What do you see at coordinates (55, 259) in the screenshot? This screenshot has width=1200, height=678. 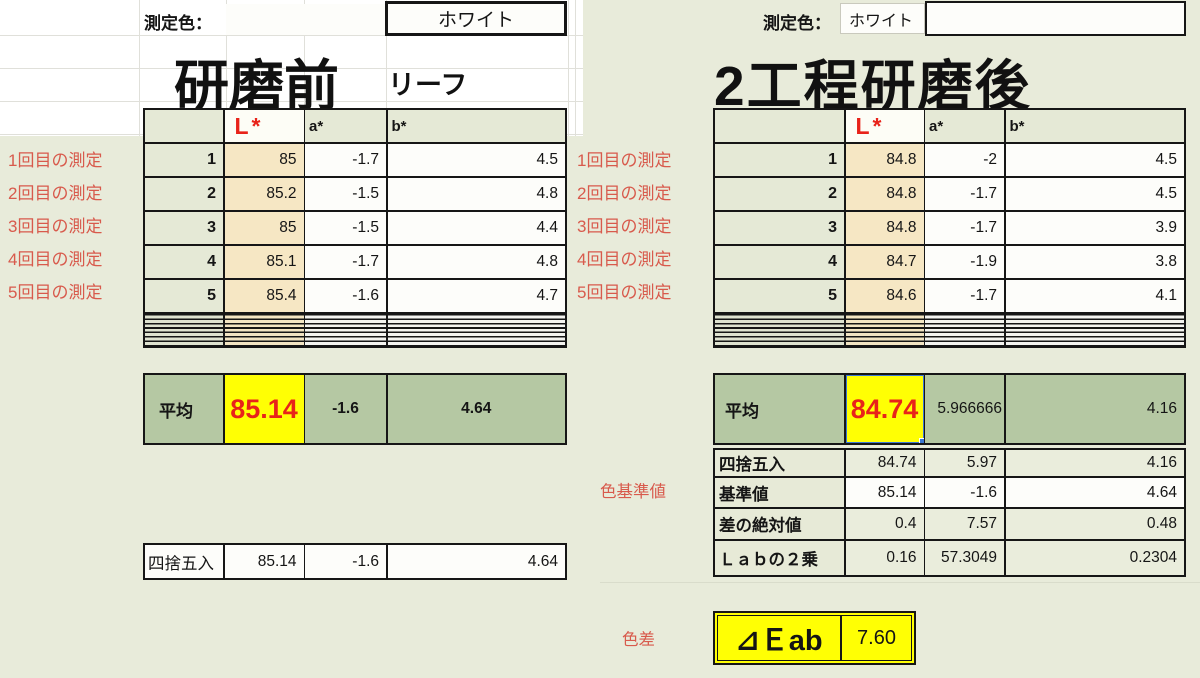 I see `measurement-label: 4回目の測定` at bounding box center [55, 259].